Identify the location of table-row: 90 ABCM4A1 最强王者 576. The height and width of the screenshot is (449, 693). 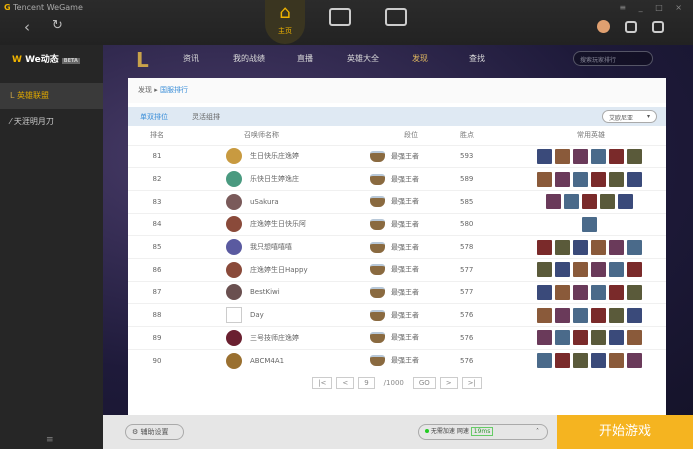
(397, 360).